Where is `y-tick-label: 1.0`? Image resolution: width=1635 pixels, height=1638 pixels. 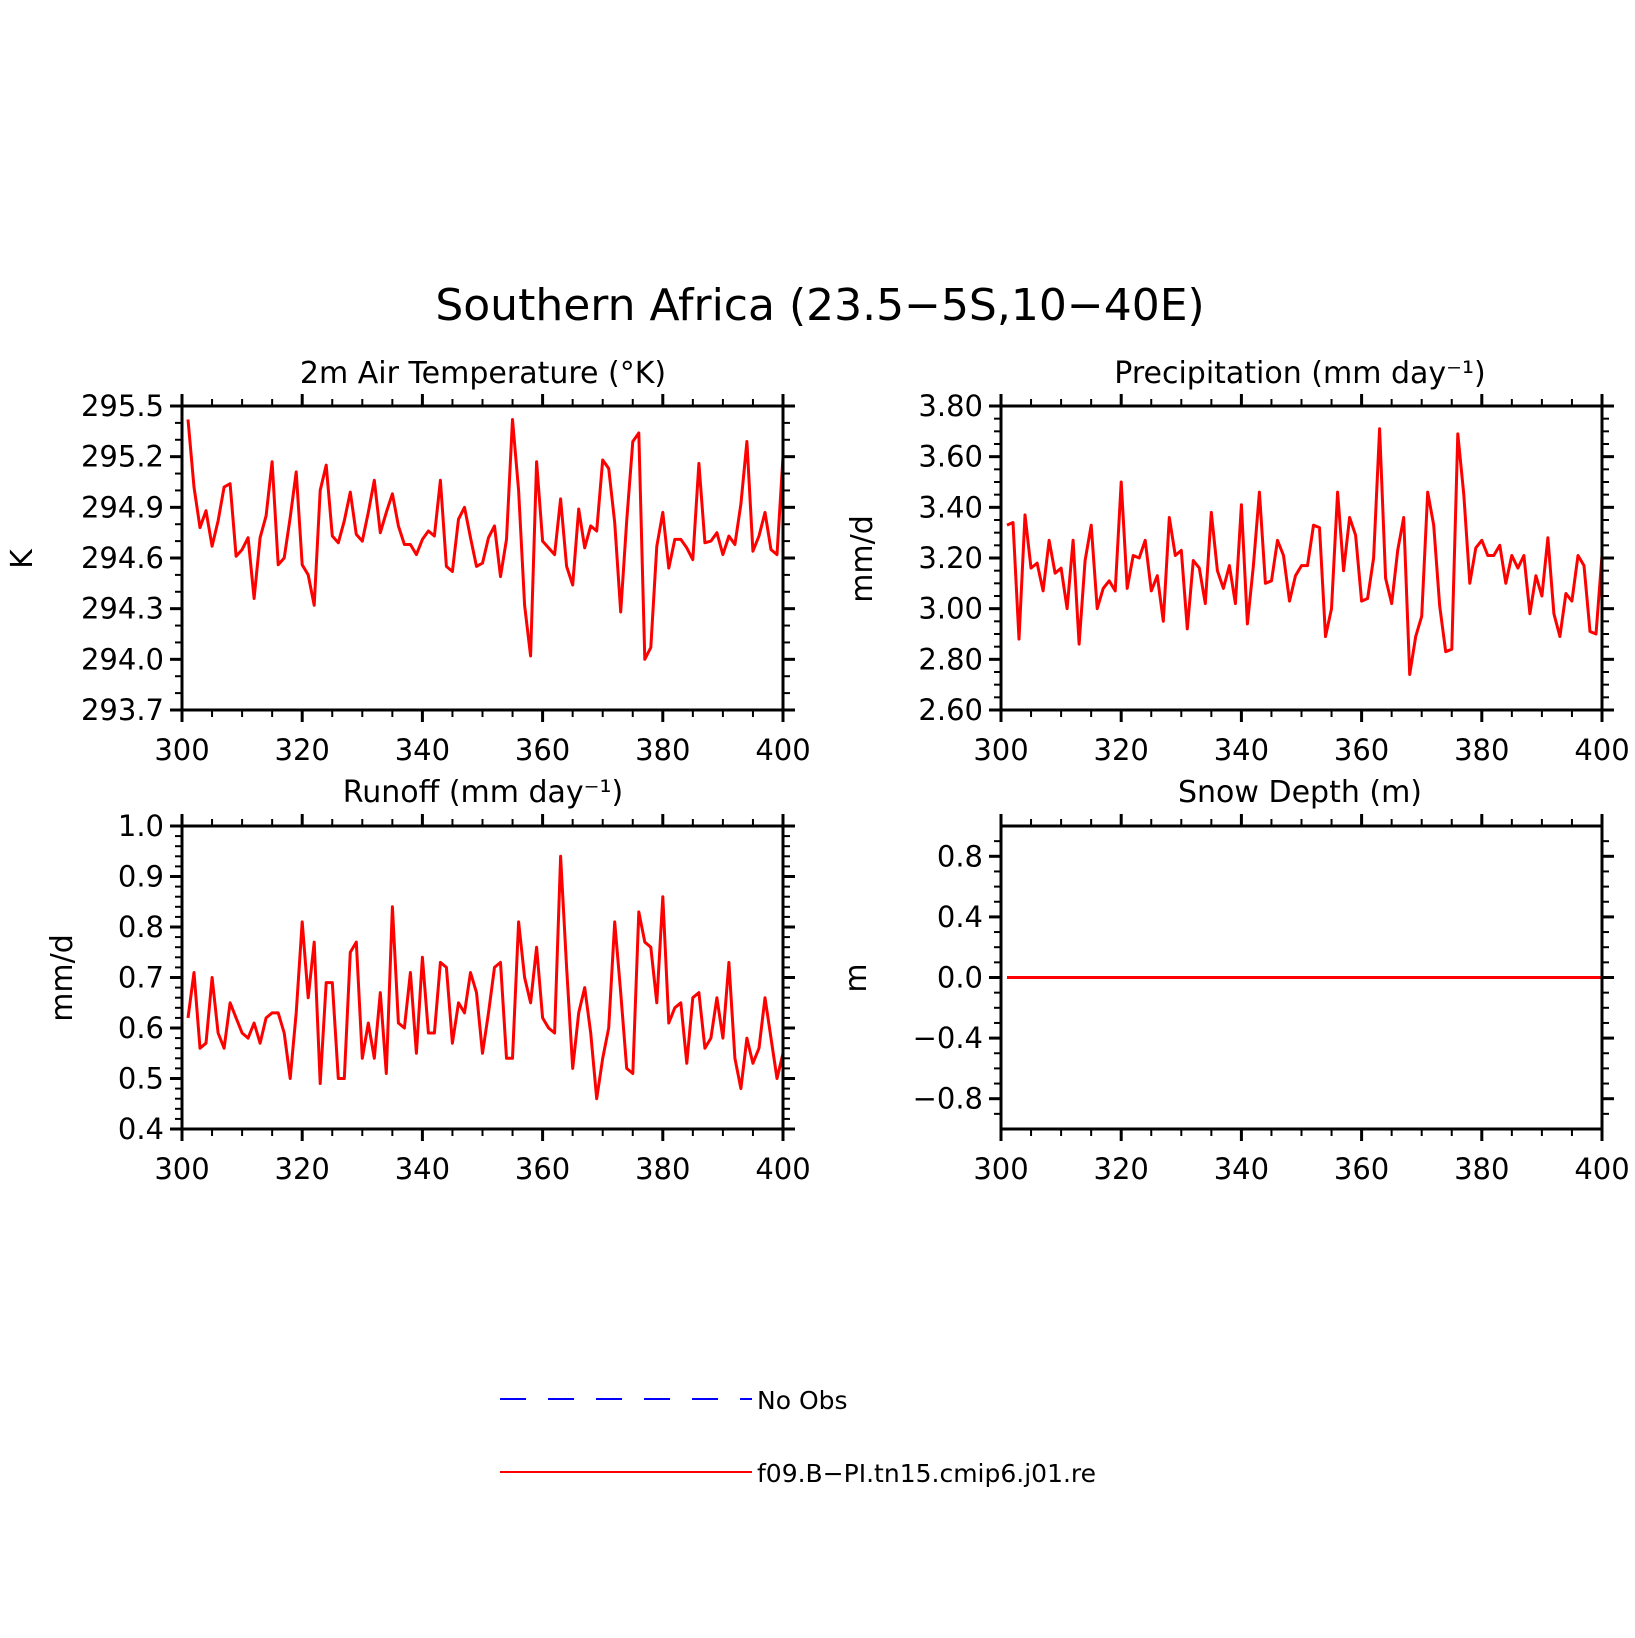 y-tick-label: 1.0 is located at coordinates (141, 826).